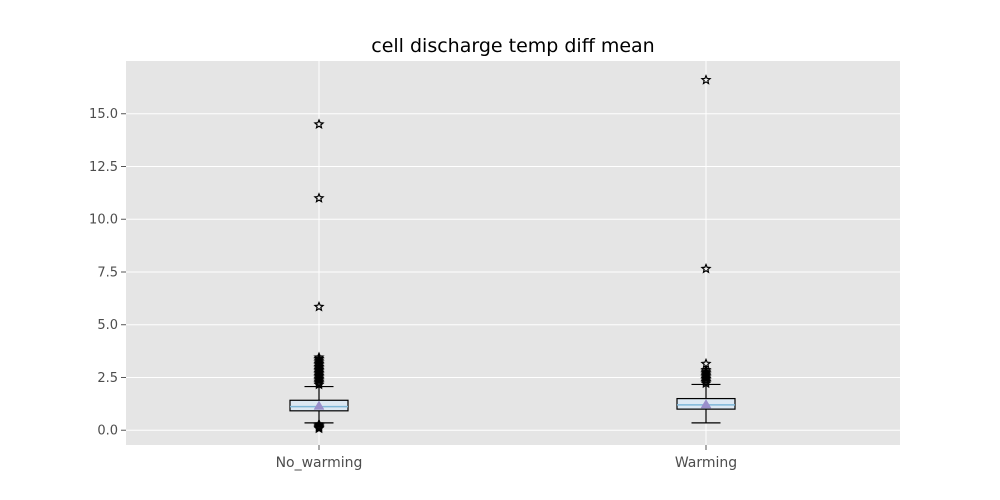 The height and width of the screenshot is (500, 1000). What do you see at coordinates (107, 378) in the screenshot?
I see `y-tick-label: 2.5` at bounding box center [107, 378].